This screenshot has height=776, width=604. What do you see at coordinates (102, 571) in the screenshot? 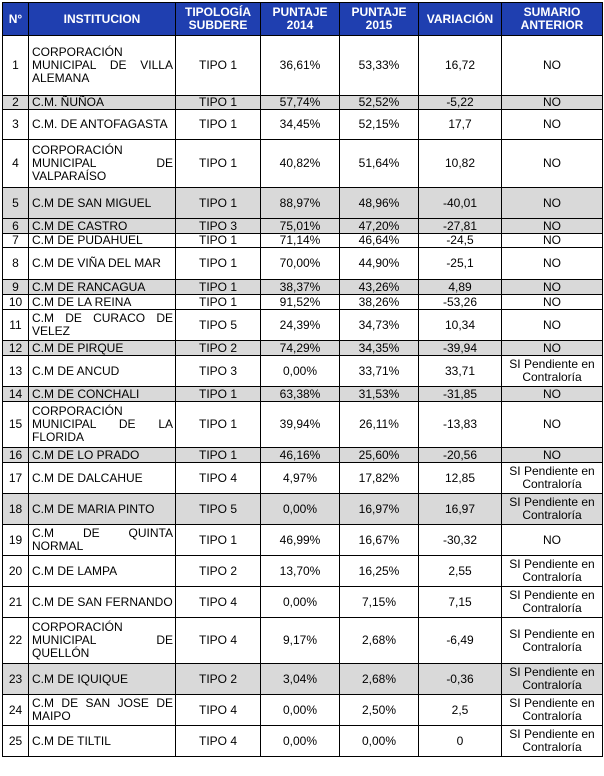
I see `cell-institucion: C.M DE LAMPA` at bounding box center [102, 571].